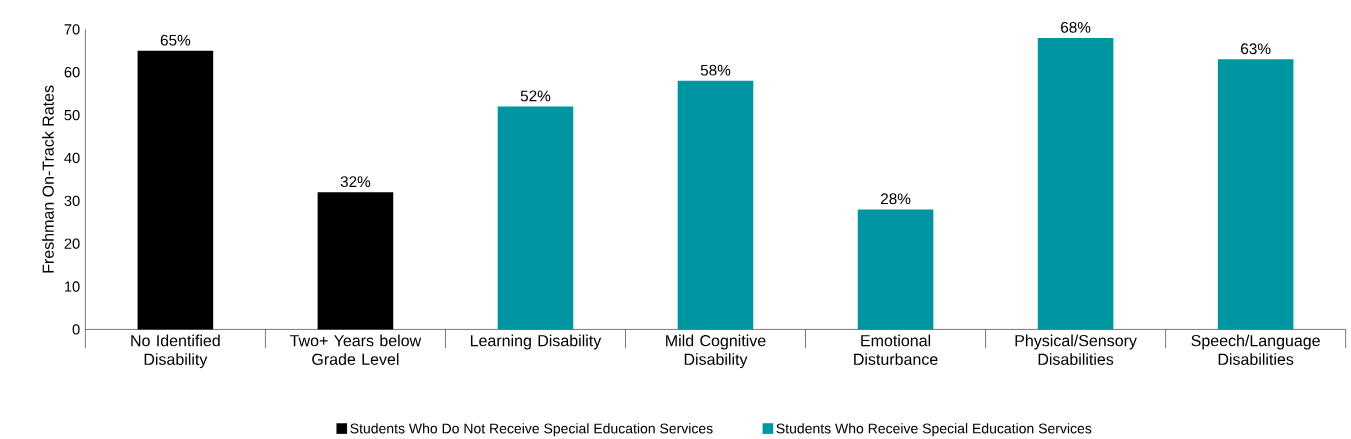 The width and height of the screenshot is (1351, 439). Describe the element at coordinates (1256, 49) in the screenshot. I see `data-label: 63%` at that location.